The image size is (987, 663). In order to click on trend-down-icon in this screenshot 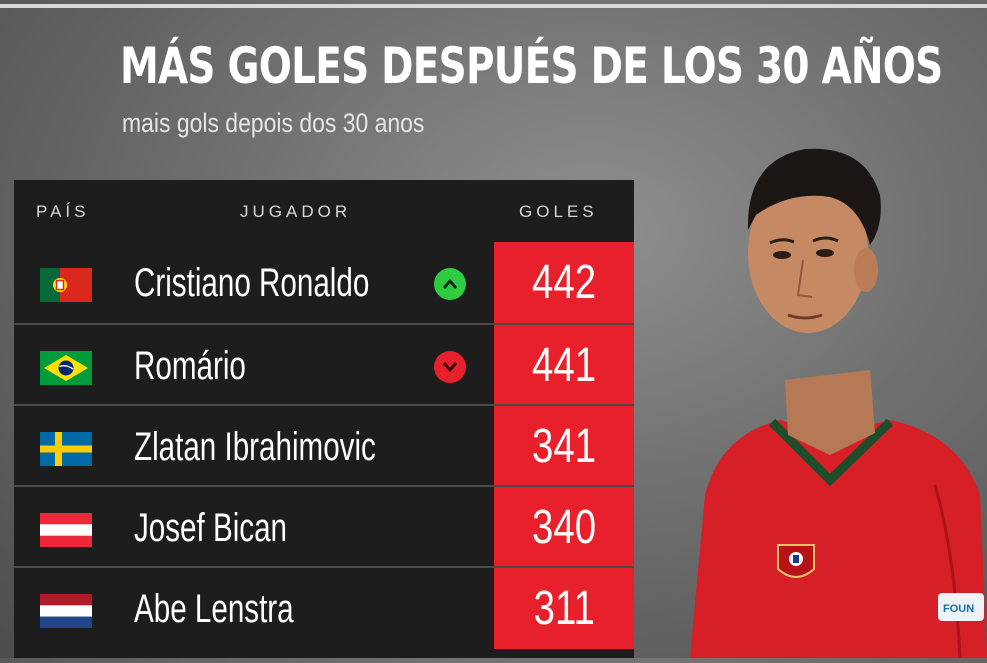, I will do `click(450, 367)`.